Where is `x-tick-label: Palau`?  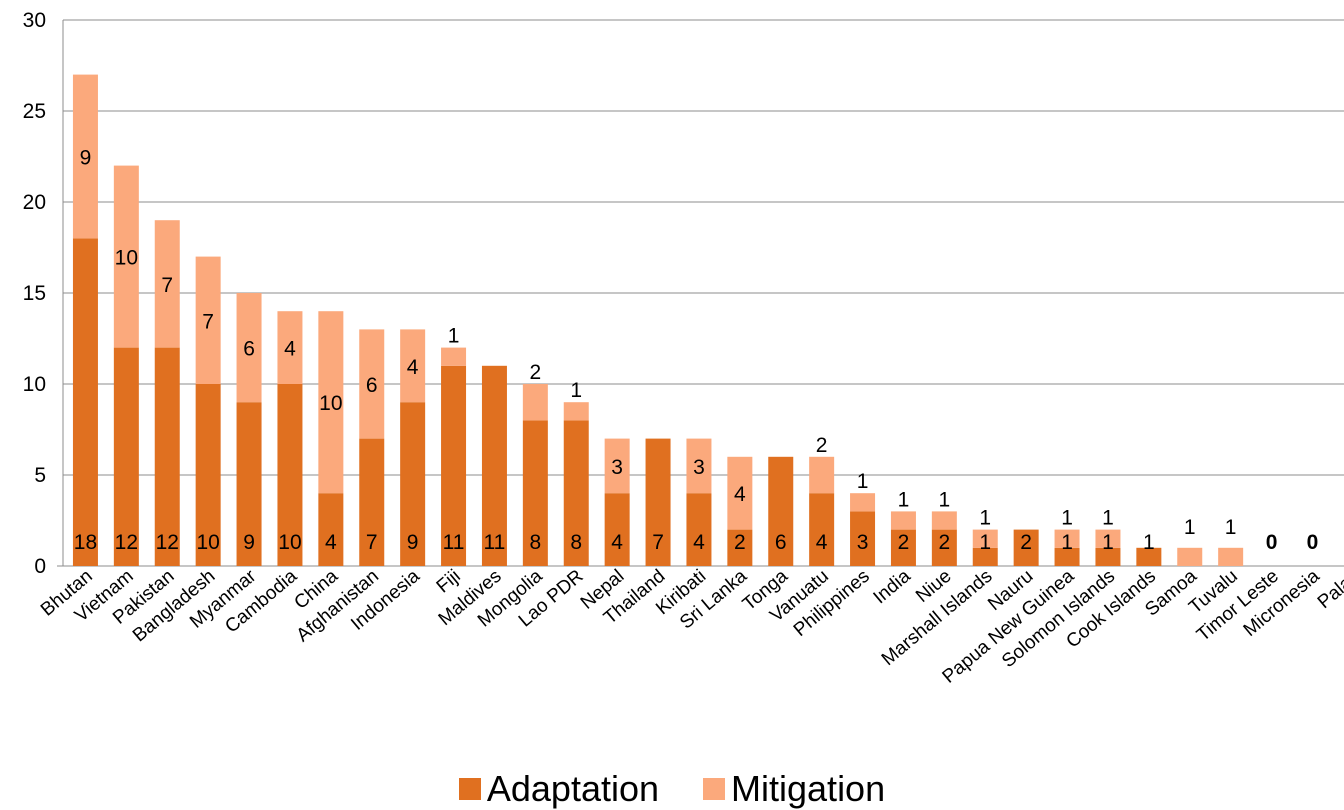
x-tick-label: Palau is located at coordinates (1329, 589).